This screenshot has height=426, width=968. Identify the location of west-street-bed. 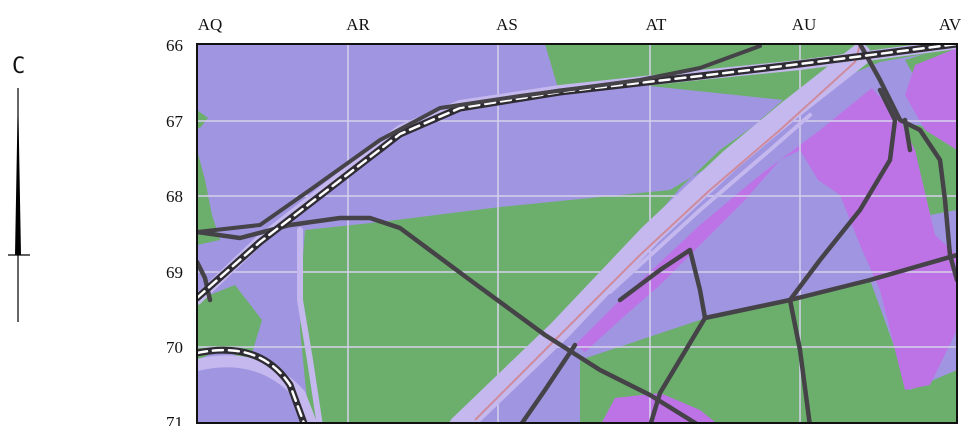
(310, 325).